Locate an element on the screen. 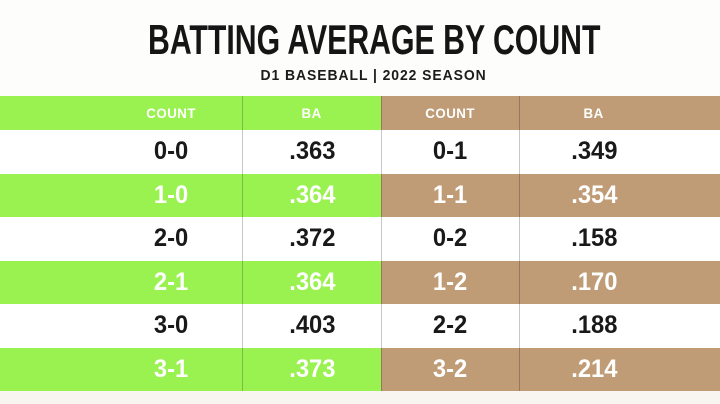  ba-value-left: .363 is located at coordinates (312, 151).